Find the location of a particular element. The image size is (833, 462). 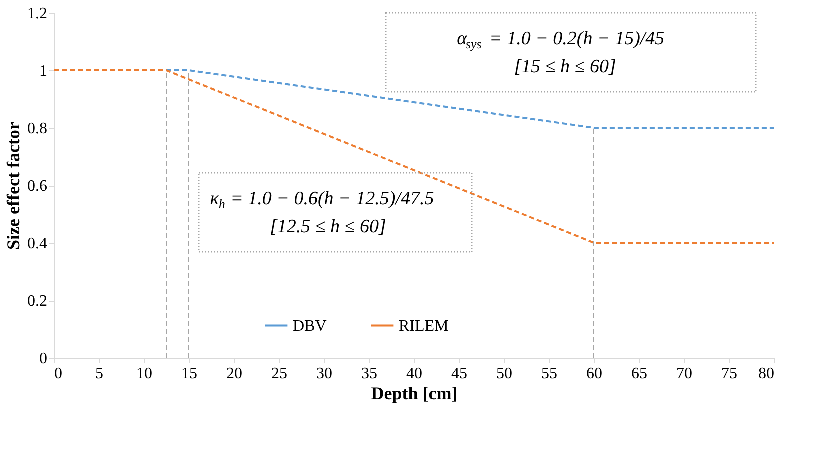

x-tick-label: 10 is located at coordinates (144, 374).